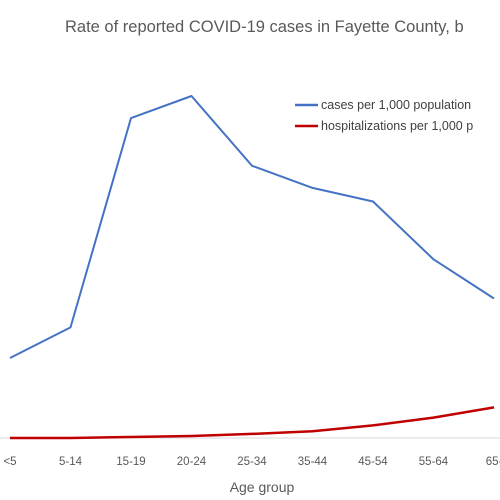  I want to click on x-tick-labels: <5 5-14 15-19 20-24 25-34 35-44 45-54 55-64 65-, so click(251, 462).